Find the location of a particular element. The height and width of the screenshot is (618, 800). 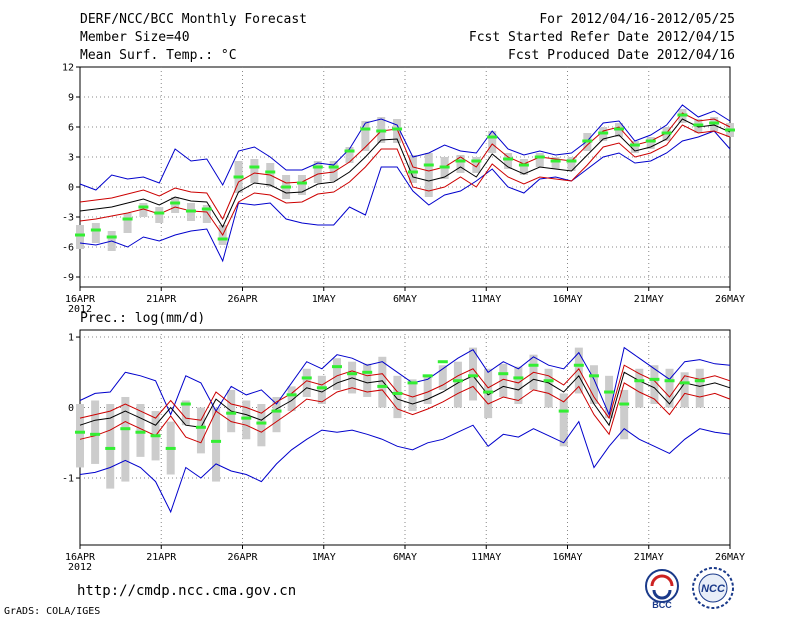

ncc-logo-text: NCC is located at coordinates (713, 589).